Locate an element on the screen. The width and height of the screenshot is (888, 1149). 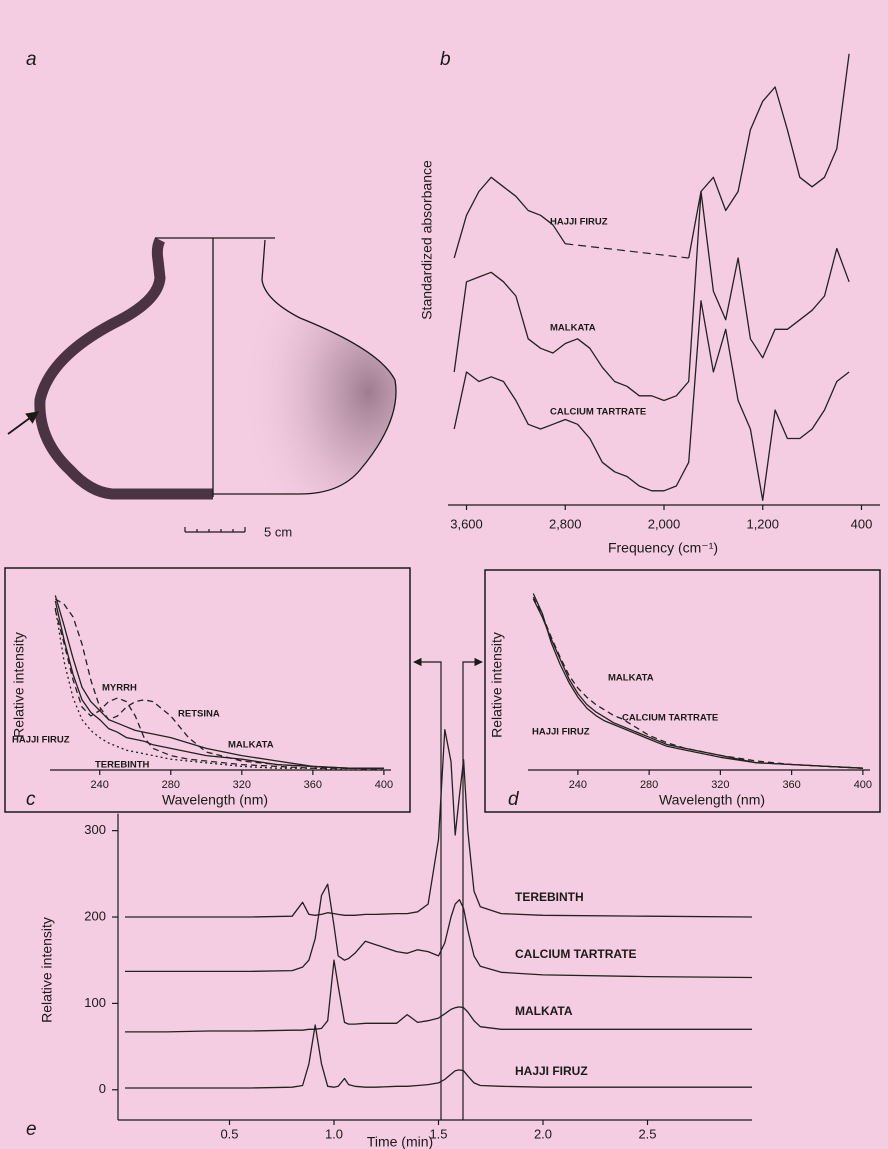
x-tick-label: 2.0 is located at coordinates (543, 1133).